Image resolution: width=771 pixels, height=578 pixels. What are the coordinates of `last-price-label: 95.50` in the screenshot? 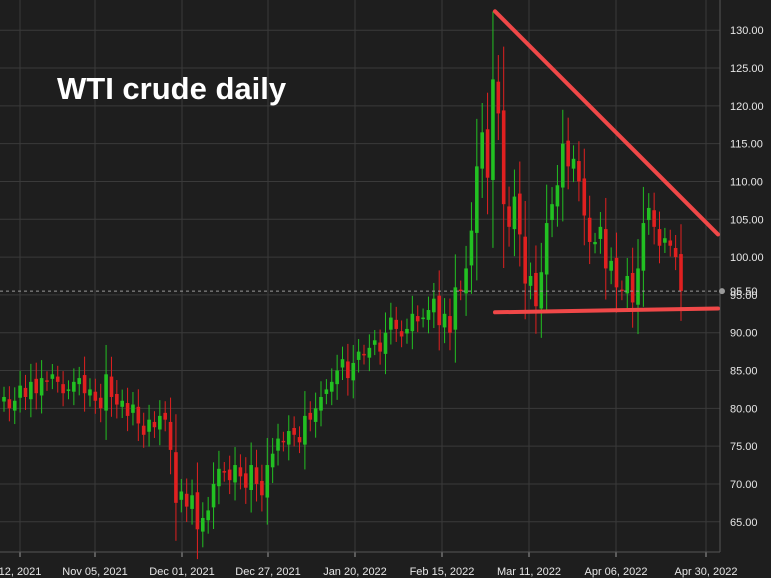 It's located at (744, 292).